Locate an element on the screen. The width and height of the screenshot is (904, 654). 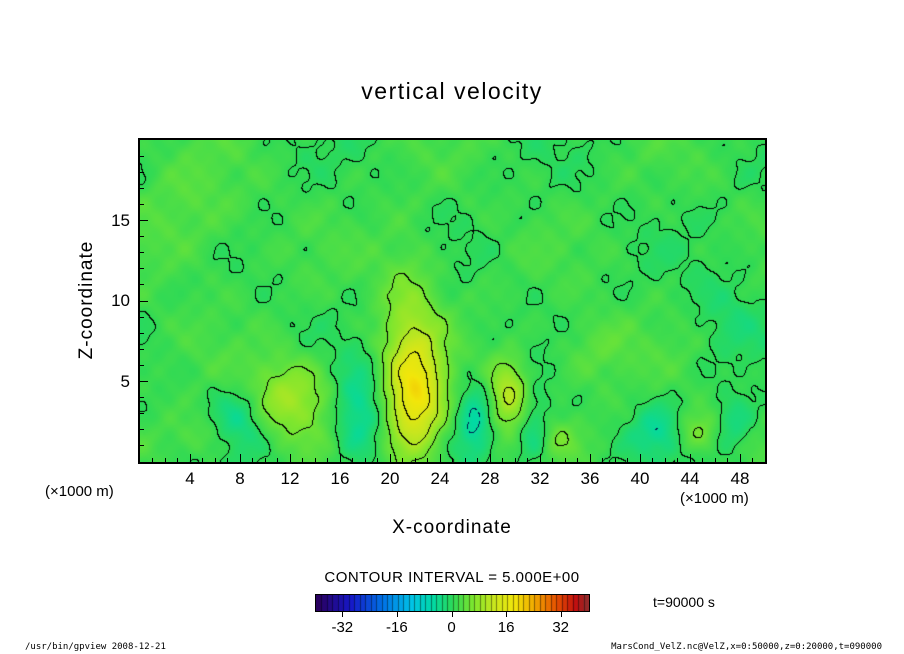
contour-interval-text: CONTOUR INTERVAL = 5.000E+00 is located at coordinates (452, 577).